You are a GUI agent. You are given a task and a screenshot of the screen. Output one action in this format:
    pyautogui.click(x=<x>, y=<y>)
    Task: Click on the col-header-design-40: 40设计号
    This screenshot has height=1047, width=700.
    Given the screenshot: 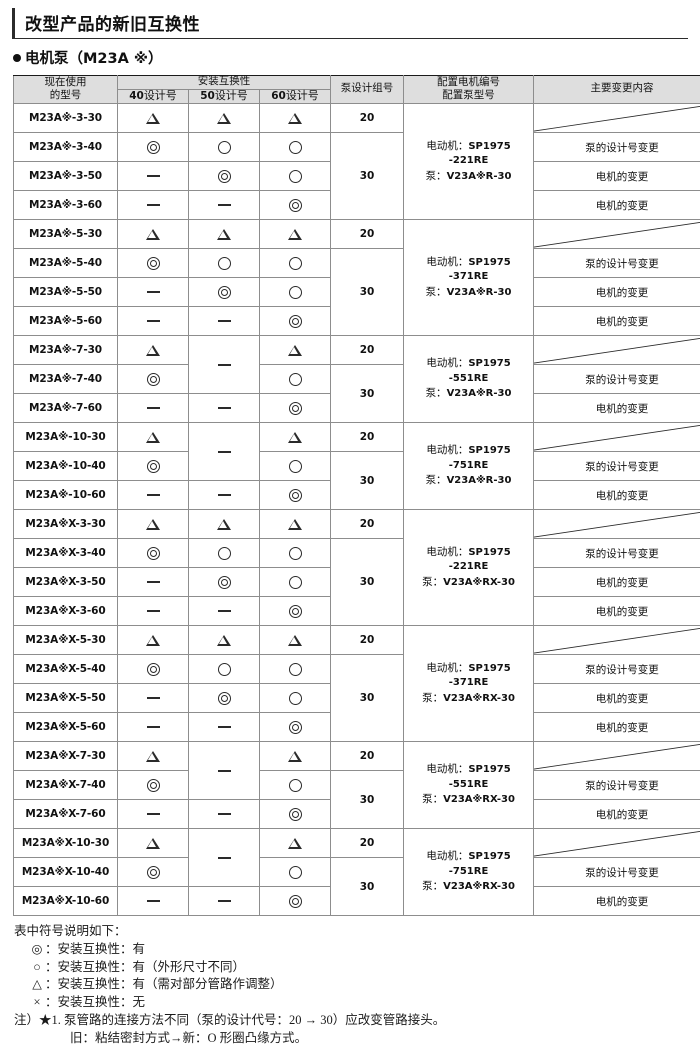 What is the action you would take?
    pyautogui.click(x=153, y=96)
    